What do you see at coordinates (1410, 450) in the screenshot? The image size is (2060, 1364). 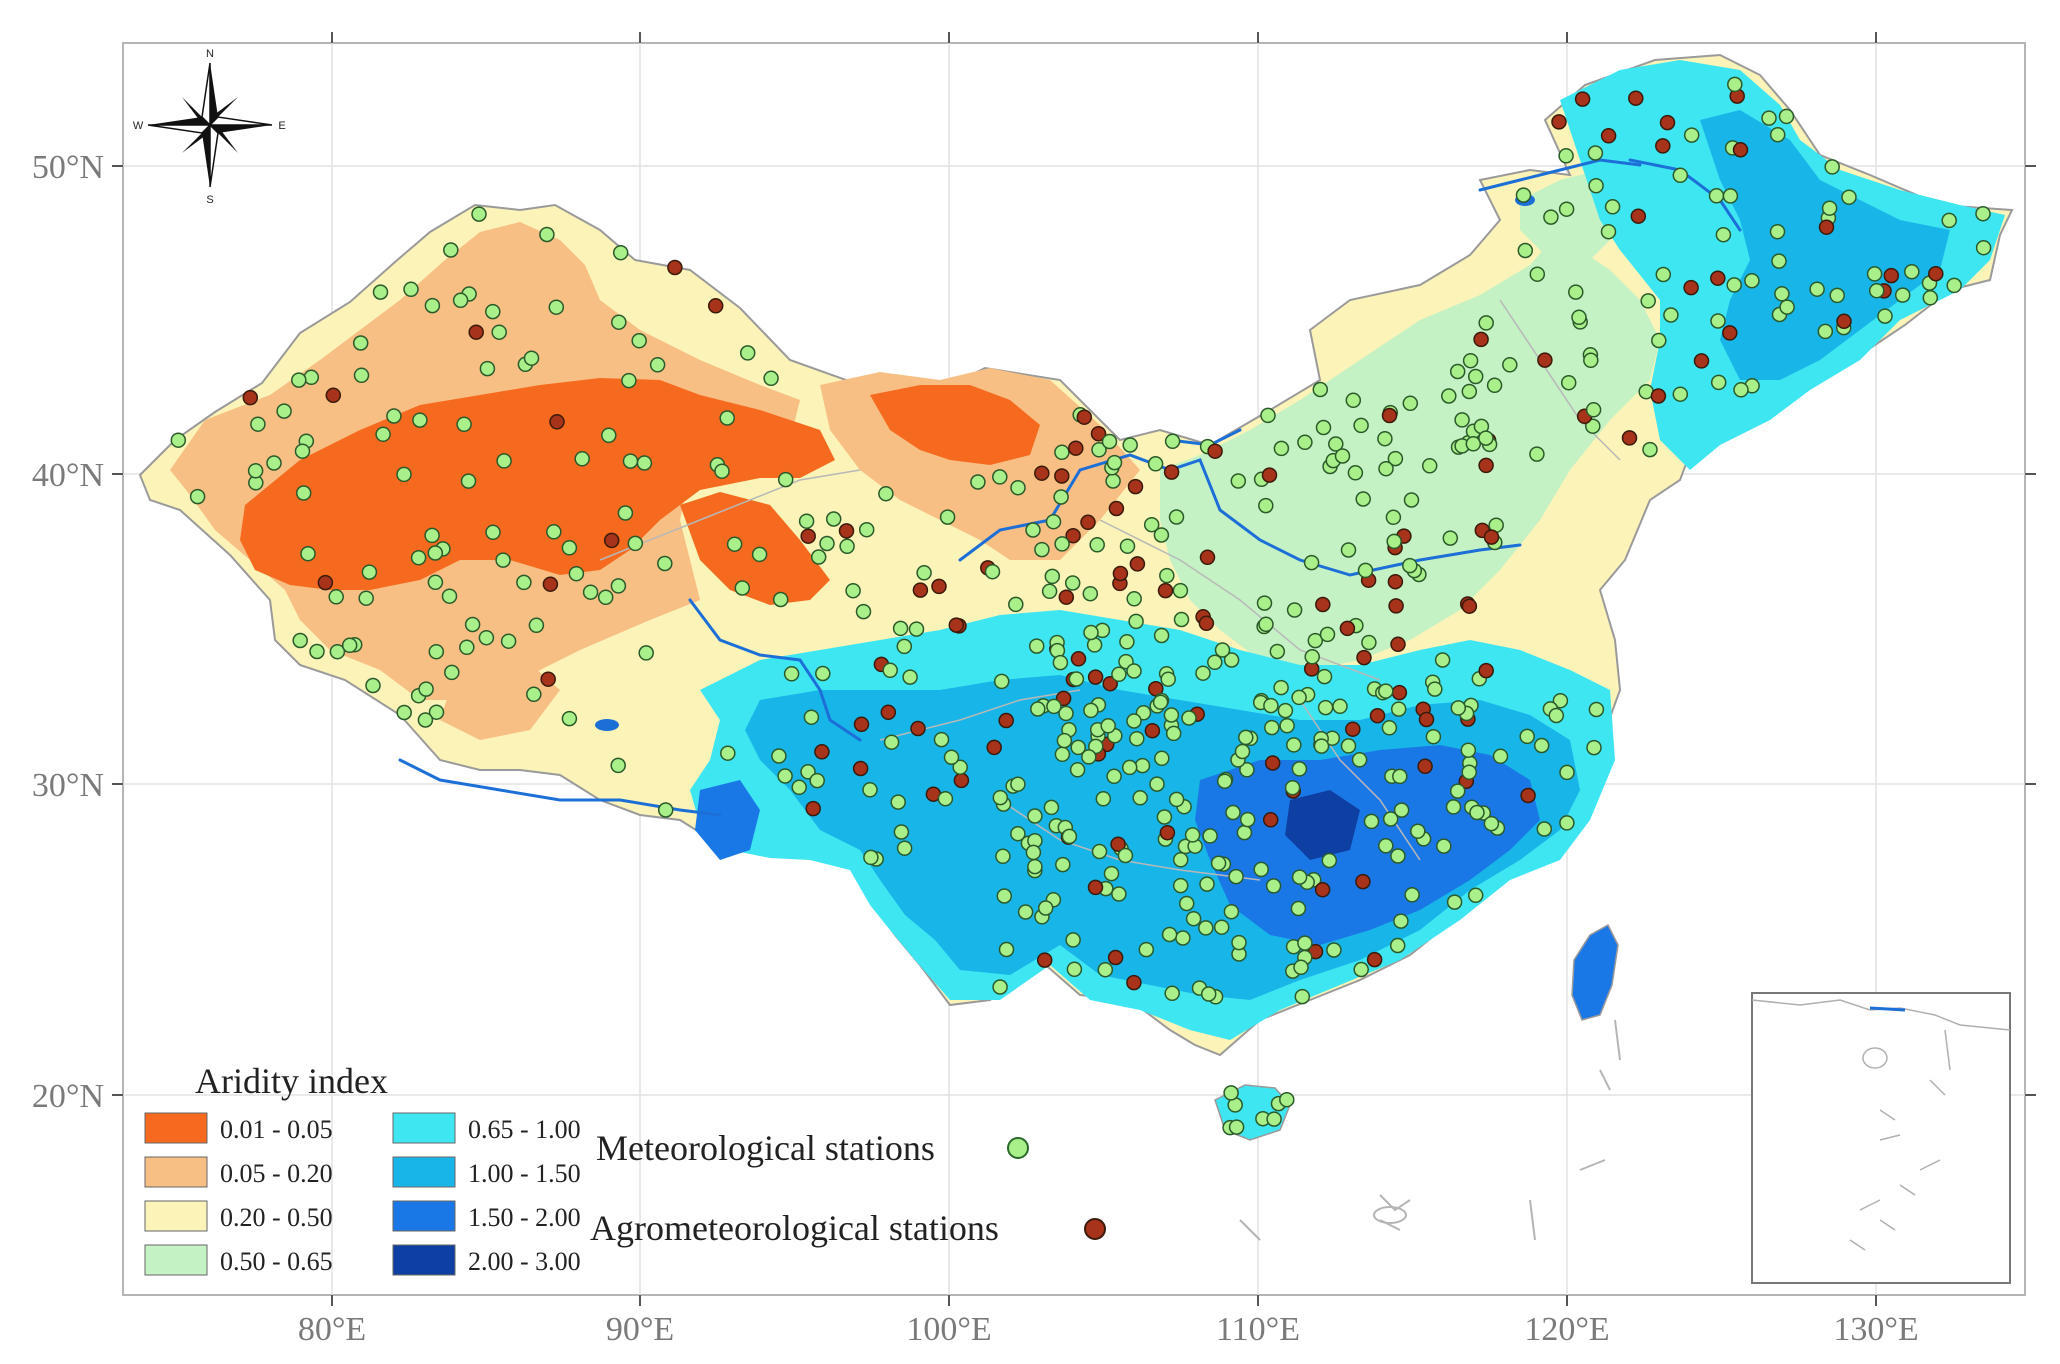 I see `semiarid-green-north` at bounding box center [1410, 450].